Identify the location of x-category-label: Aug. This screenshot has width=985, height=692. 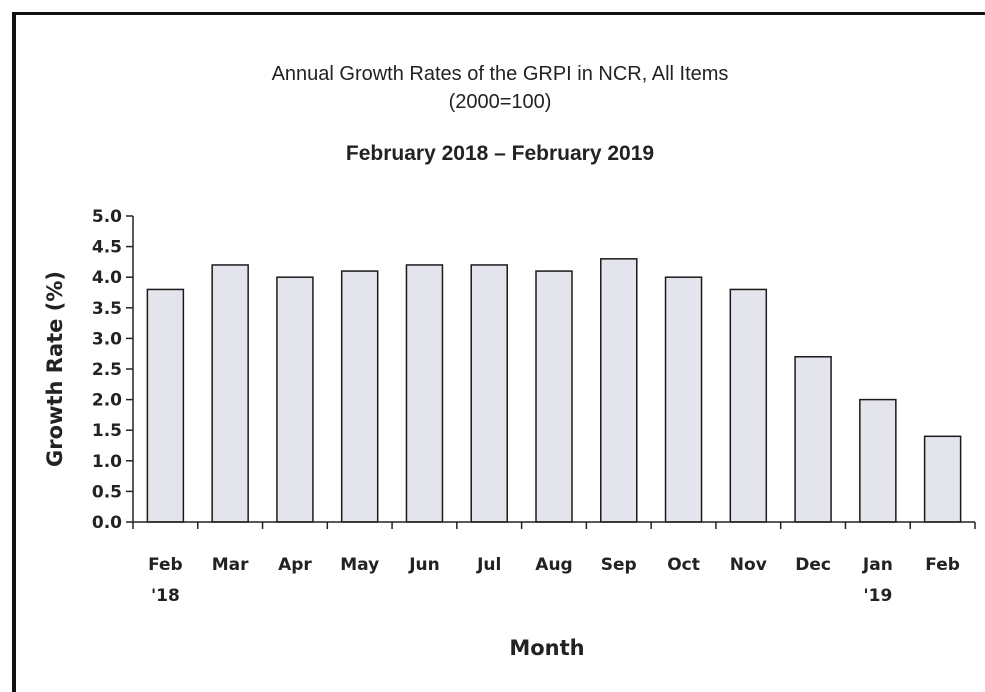
(553, 565).